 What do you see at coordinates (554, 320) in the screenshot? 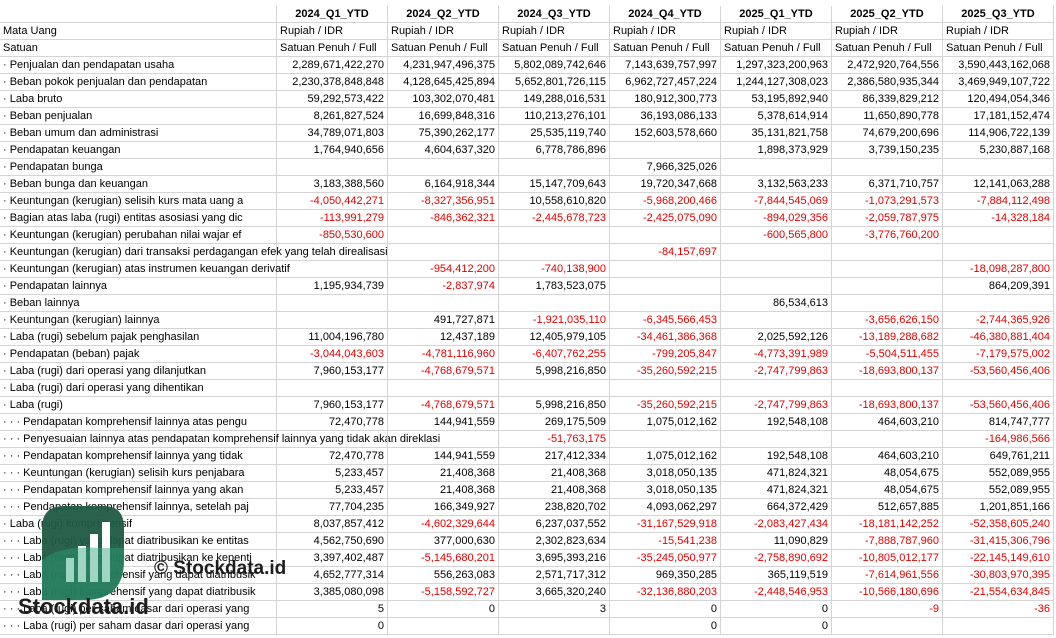
I see `value-cell: -1,921,035,110` at bounding box center [554, 320].